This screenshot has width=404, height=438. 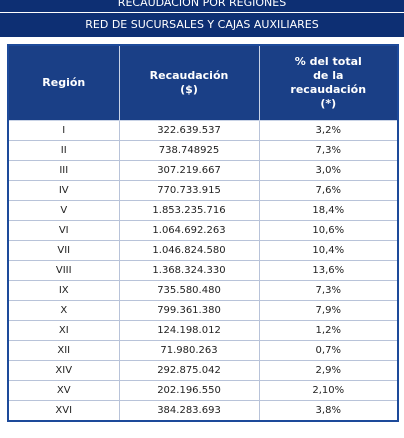 I want to click on table-cell: 1.853.235.716, so click(x=189, y=210).